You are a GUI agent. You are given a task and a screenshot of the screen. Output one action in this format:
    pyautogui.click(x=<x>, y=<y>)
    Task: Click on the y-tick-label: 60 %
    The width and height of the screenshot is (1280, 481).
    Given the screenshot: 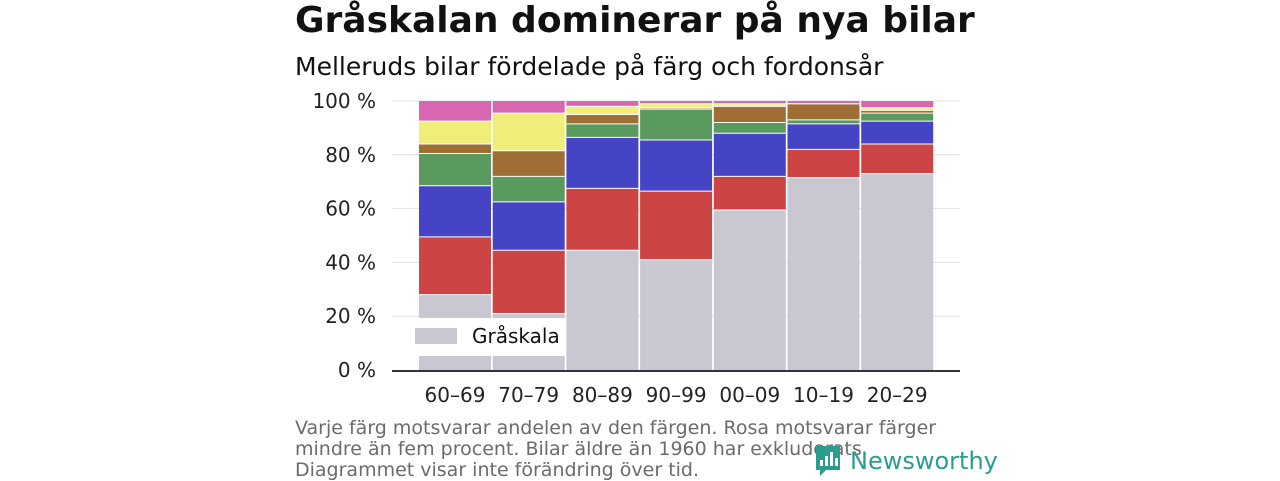 What is the action you would take?
    pyautogui.click(x=350, y=209)
    